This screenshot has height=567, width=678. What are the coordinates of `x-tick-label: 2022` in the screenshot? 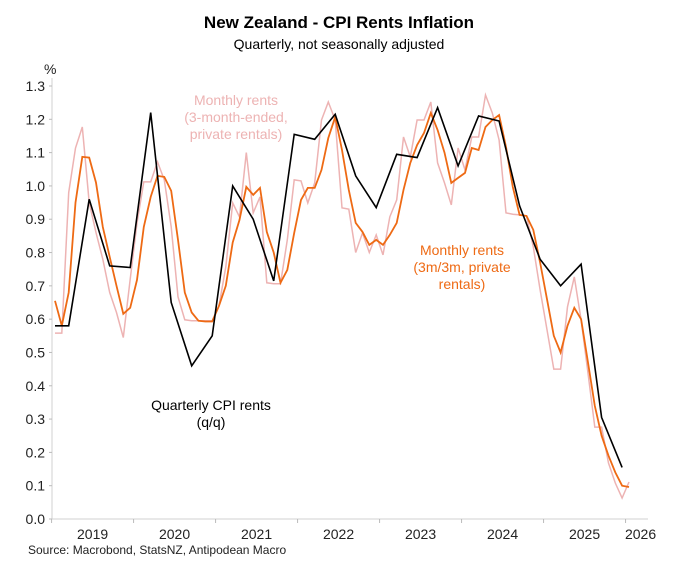 It's located at (338, 534).